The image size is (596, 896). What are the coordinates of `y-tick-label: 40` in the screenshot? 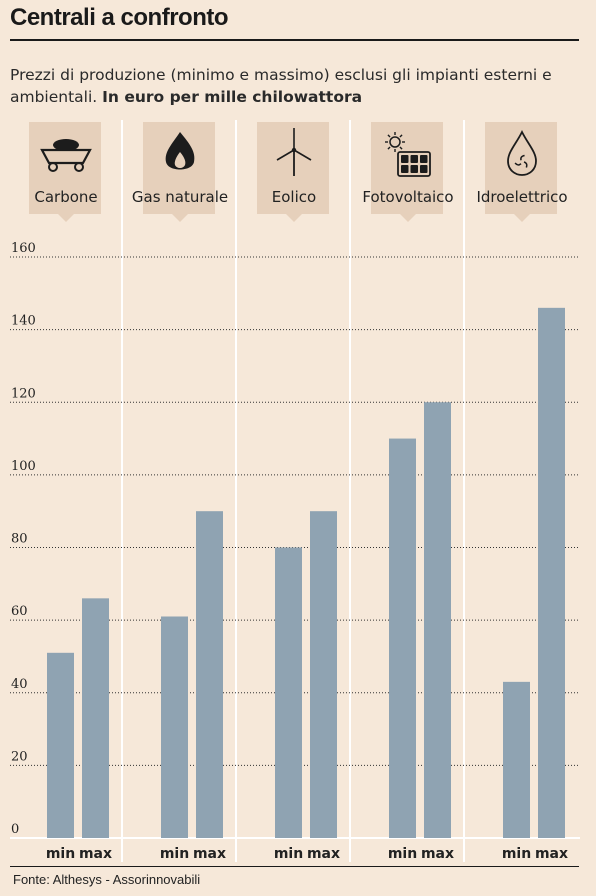 It's located at (19, 684).